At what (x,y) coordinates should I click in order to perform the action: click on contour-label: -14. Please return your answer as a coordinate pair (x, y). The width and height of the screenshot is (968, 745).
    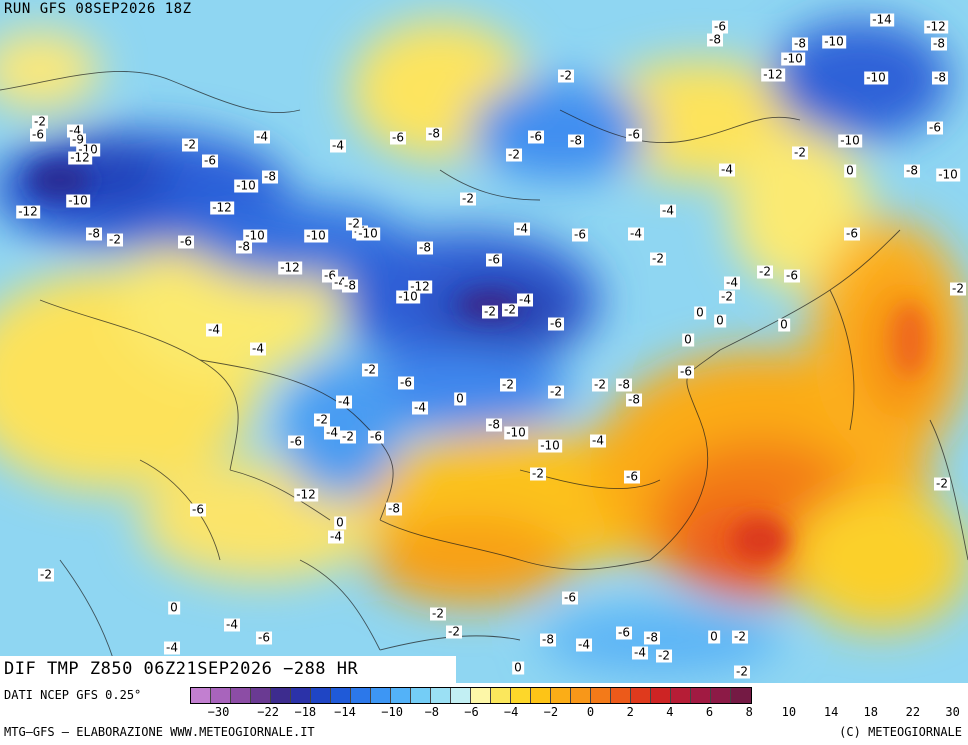
    Looking at the image, I should click on (882, 19).